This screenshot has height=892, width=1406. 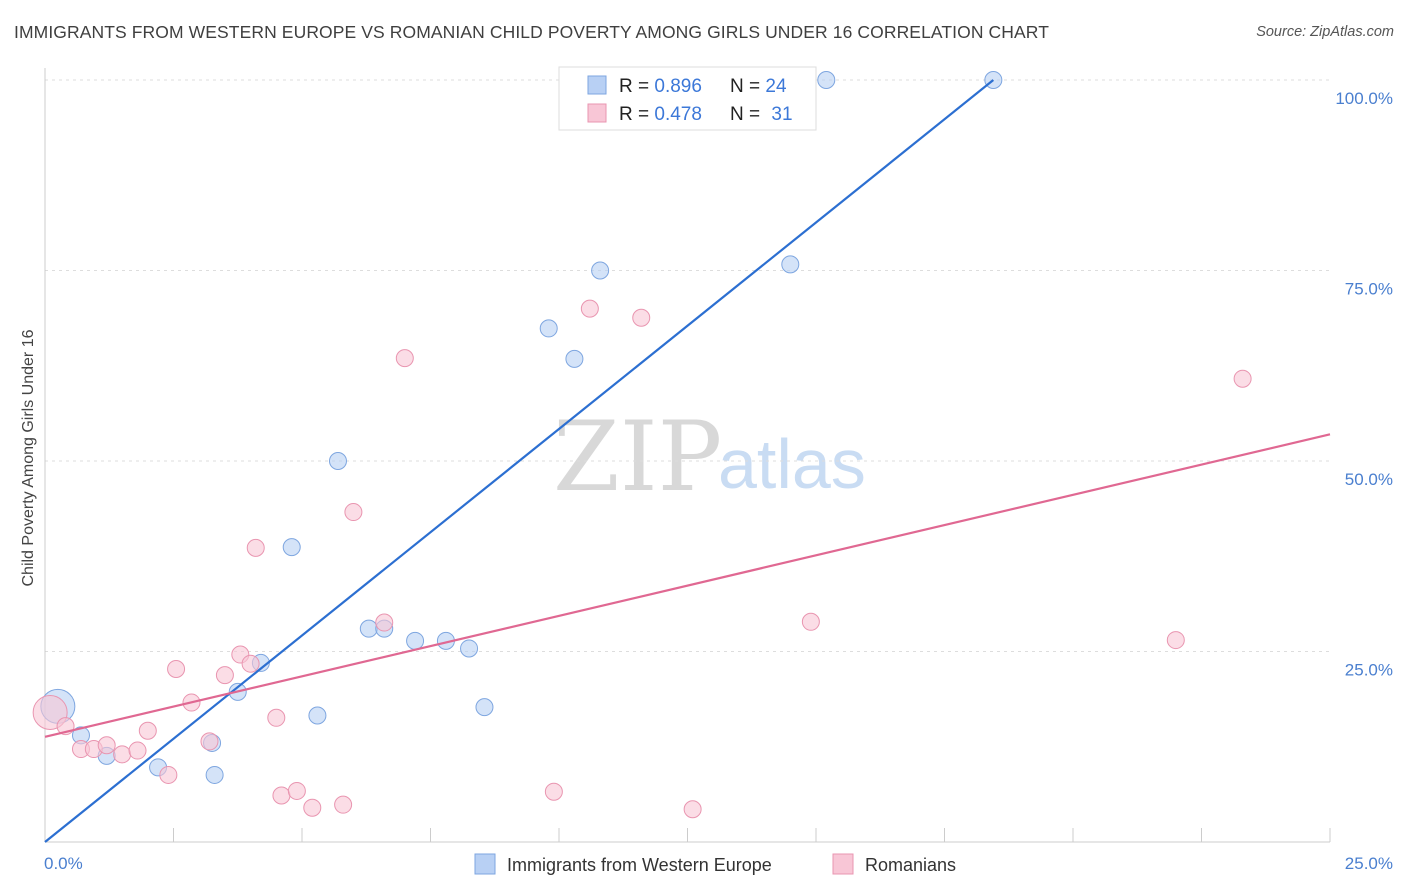 I want to click on legend-r-value-pink: 0.478, so click(x=678, y=114).